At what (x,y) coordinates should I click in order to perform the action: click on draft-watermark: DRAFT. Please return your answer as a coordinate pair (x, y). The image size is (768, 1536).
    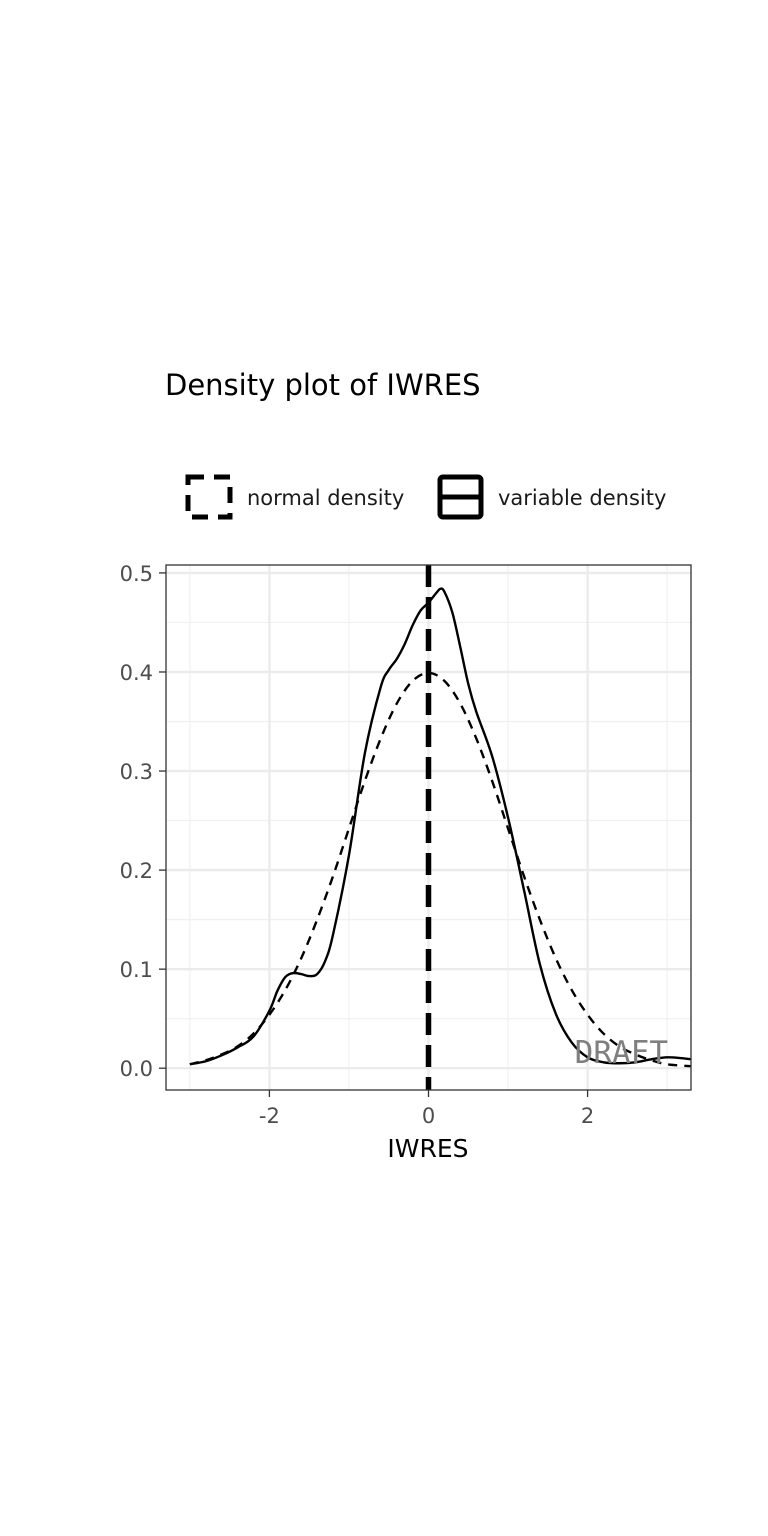
    Looking at the image, I should click on (621, 1053).